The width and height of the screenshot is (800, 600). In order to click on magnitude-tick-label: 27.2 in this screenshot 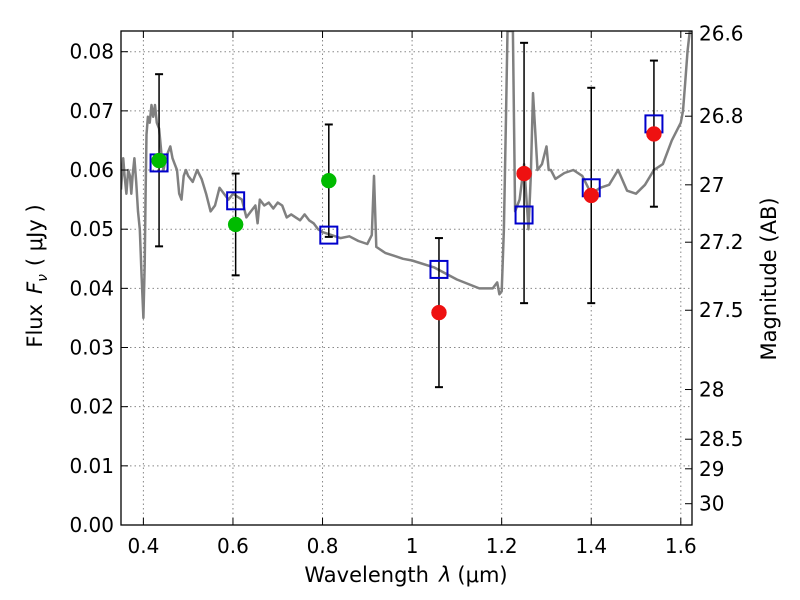, I will do `click(721, 242)`.